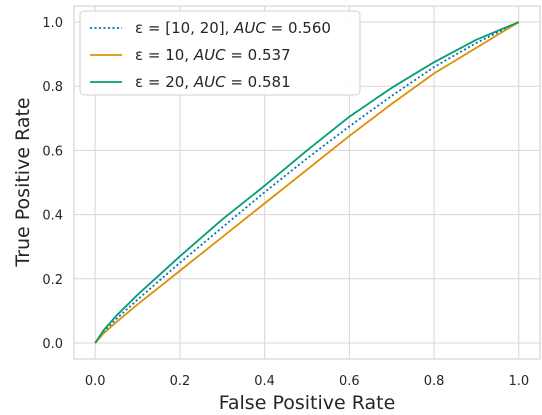  I want to click on x-tick-label: 0.8, so click(434, 381).